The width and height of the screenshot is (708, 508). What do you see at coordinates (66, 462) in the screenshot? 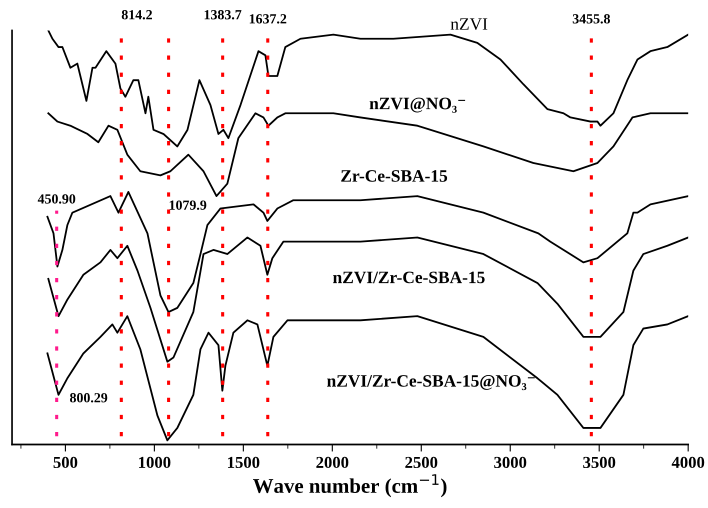
I see `x-tick-label: 500` at bounding box center [66, 462].